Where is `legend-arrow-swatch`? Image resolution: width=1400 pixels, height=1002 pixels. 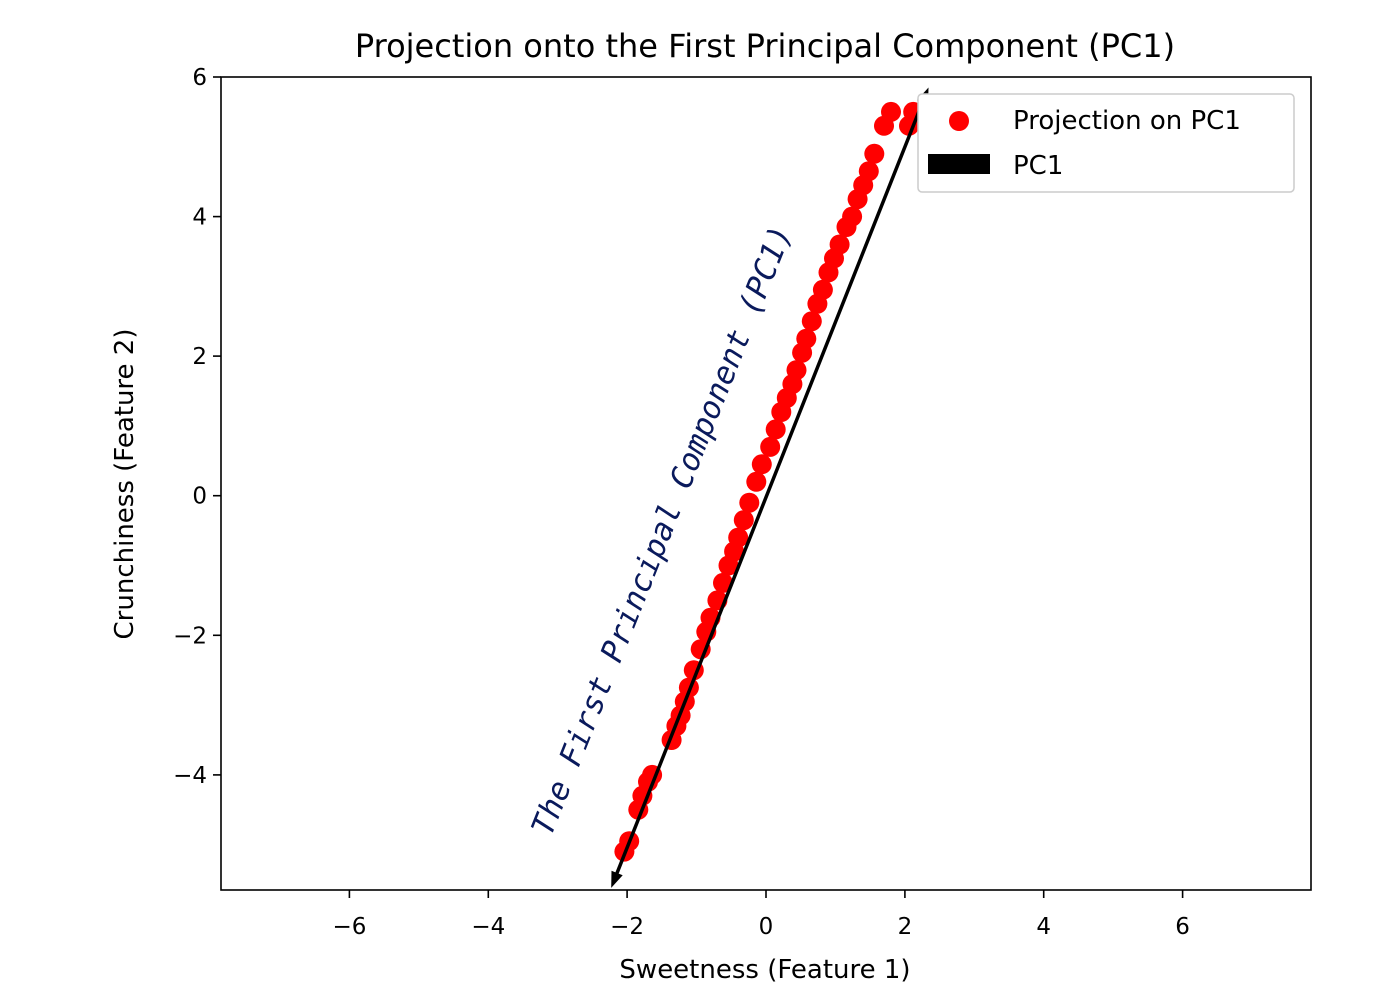 legend-arrow-swatch is located at coordinates (959, 164).